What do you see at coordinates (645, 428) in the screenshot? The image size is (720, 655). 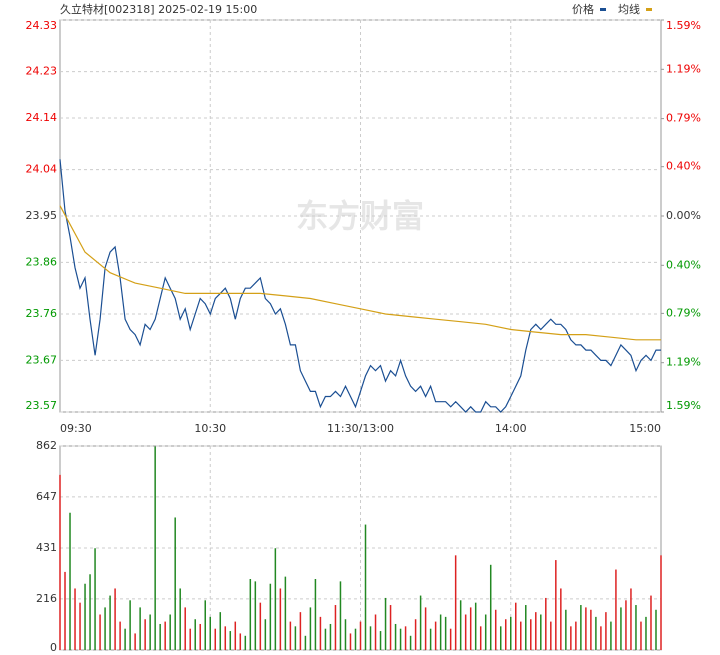 I see `x-tick-label: 15:00` at bounding box center [645, 428].